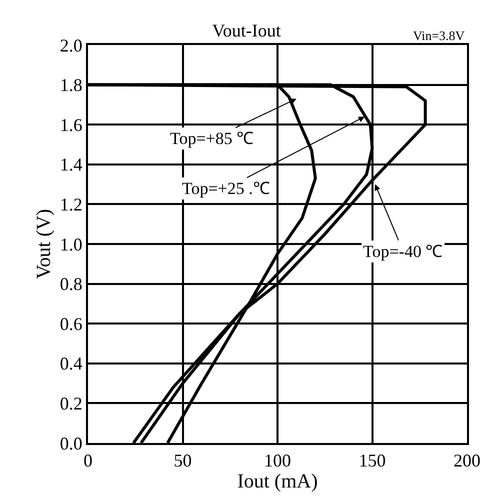  What do you see at coordinates (71, 124) in the screenshot?
I see `y-tick-label: 1.6` at bounding box center [71, 124].